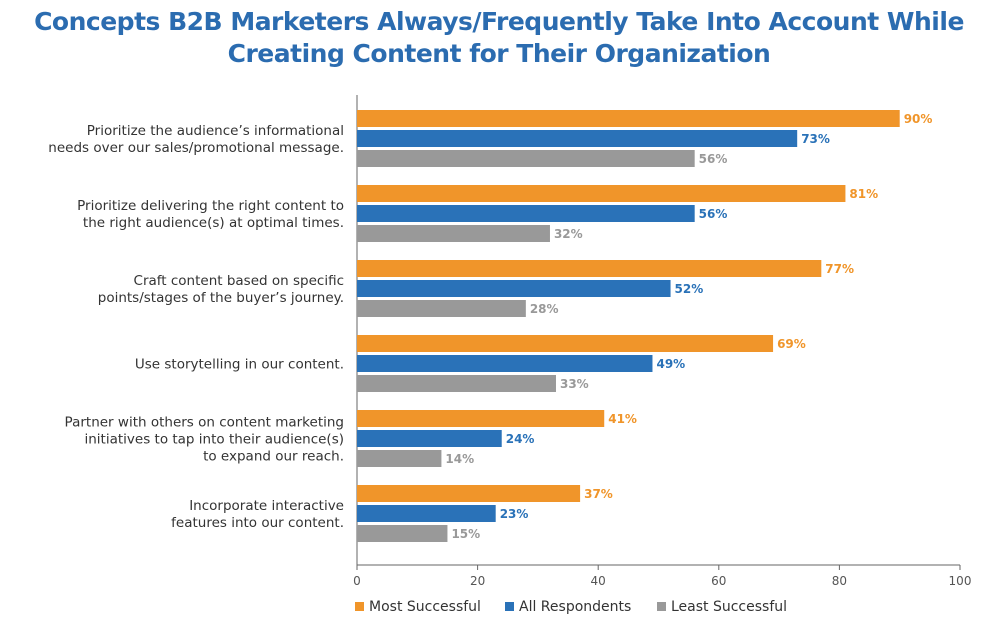 Image resolution: width=998 pixels, height=637 pixels. What do you see at coordinates (729, 607) in the screenshot?
I see `legend-label: Least Successful` at bounding box center [729, 607].